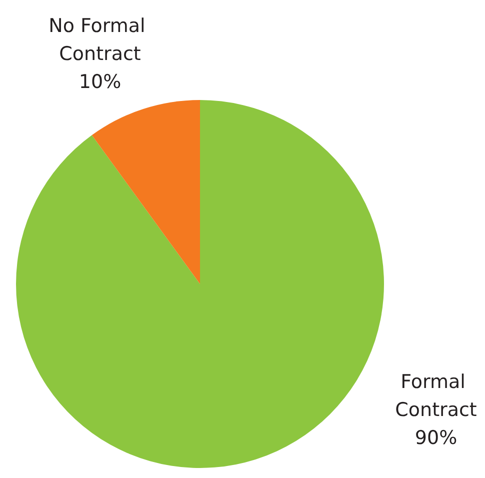 The width and height of the screenshot is (485, 478). I want to click on data-label: 90%, so click(436, 438).